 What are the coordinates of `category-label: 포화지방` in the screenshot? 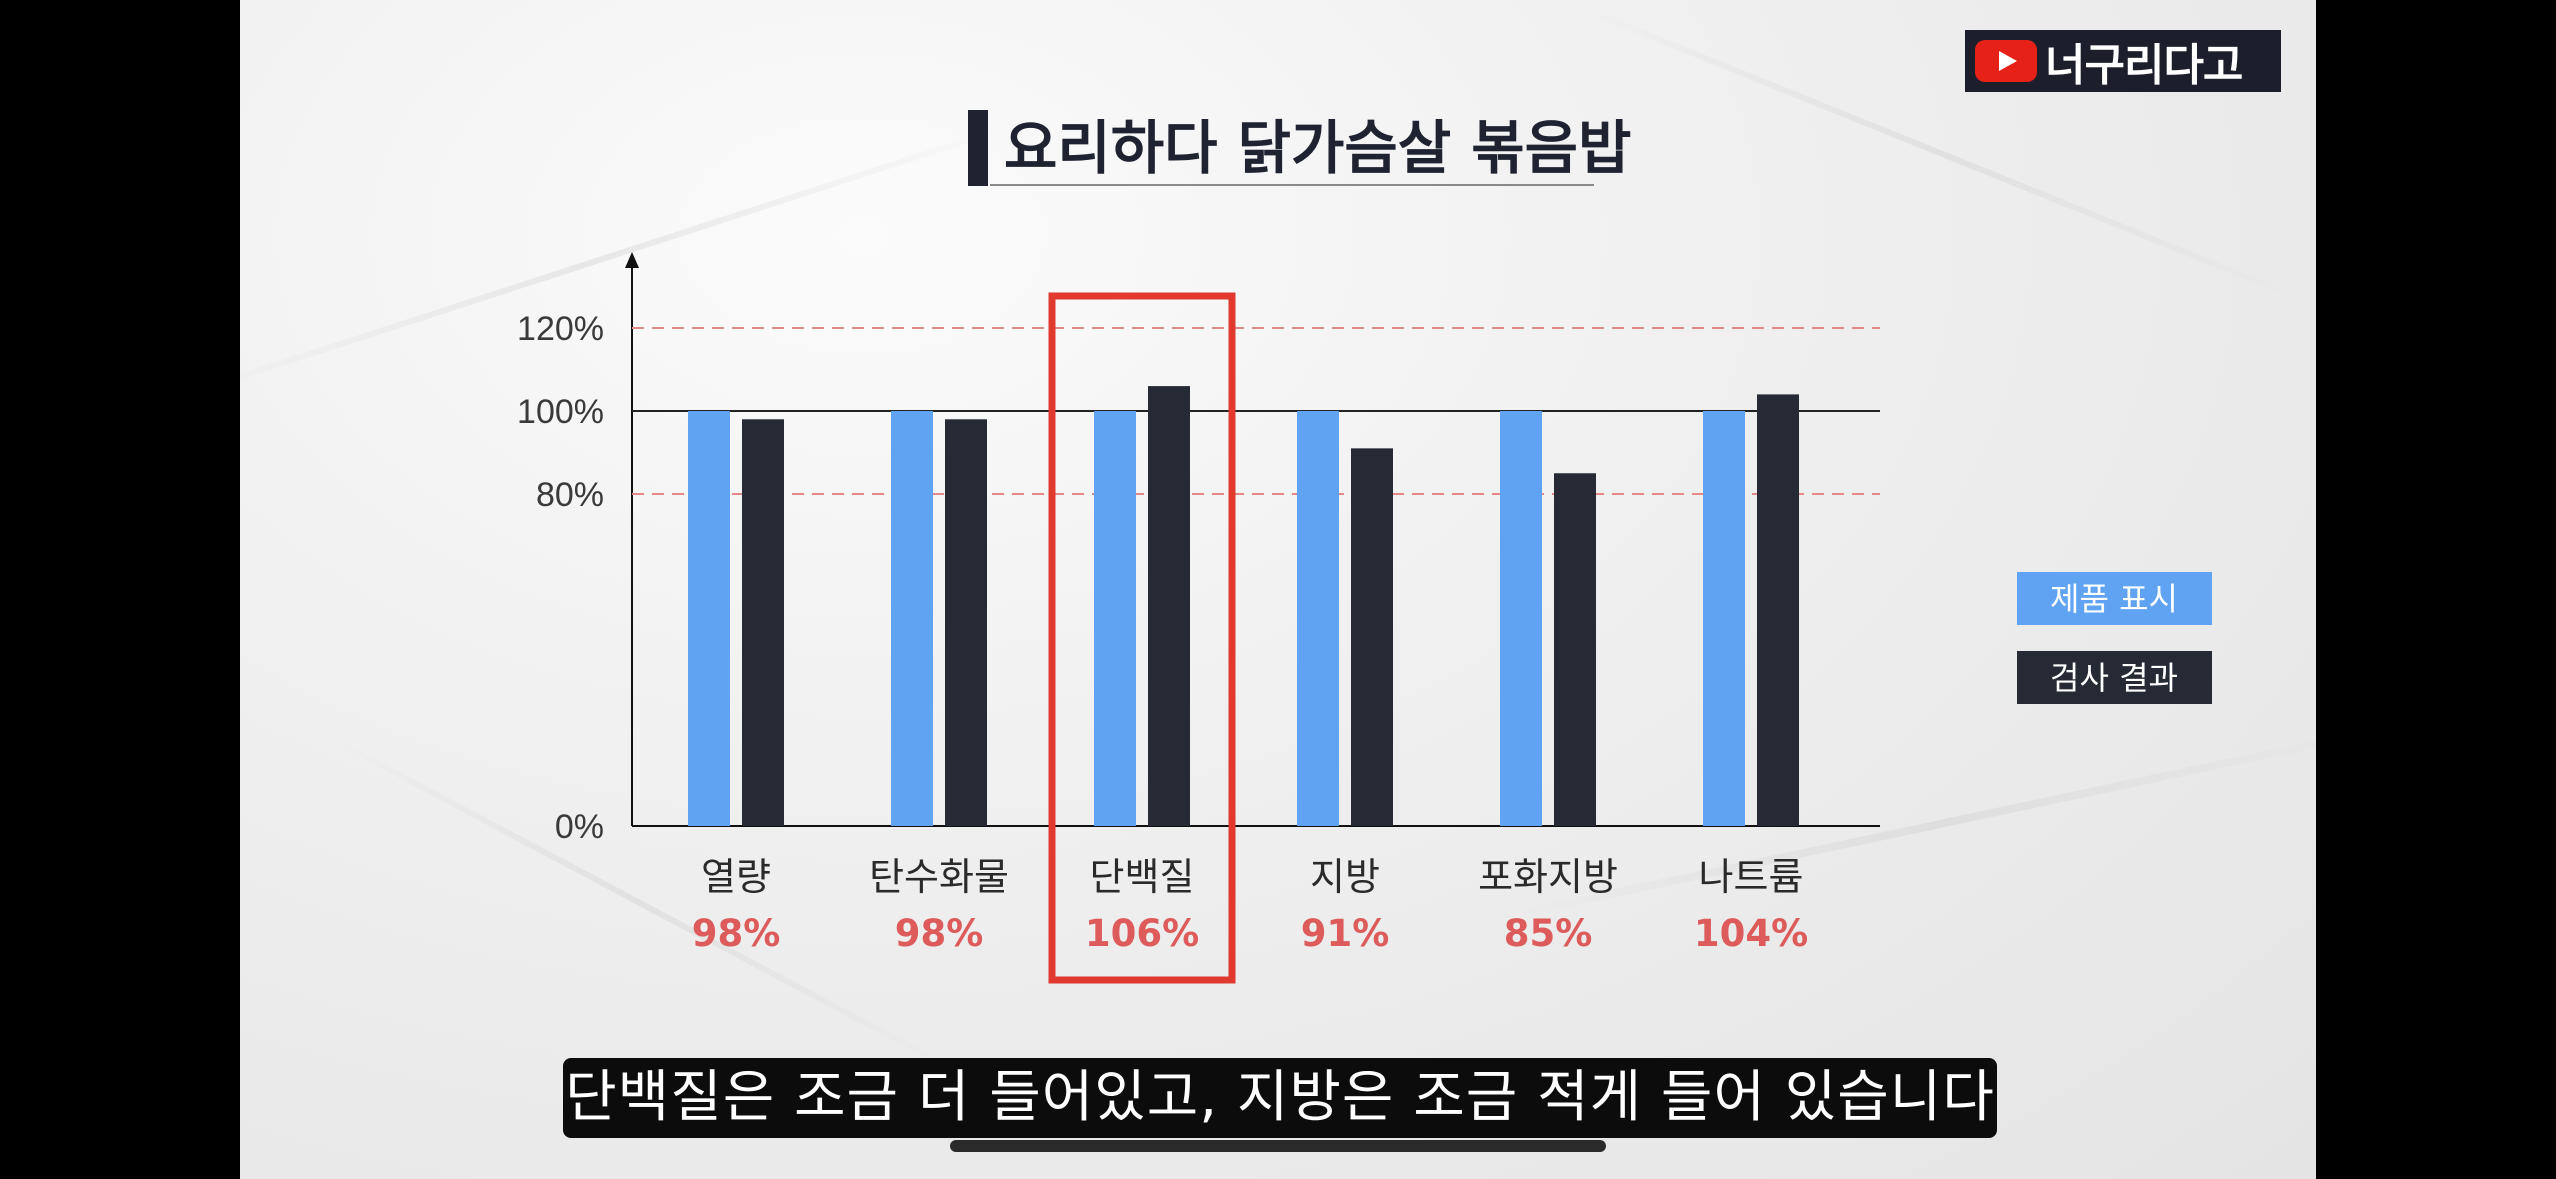 It's located at (1548, 877).